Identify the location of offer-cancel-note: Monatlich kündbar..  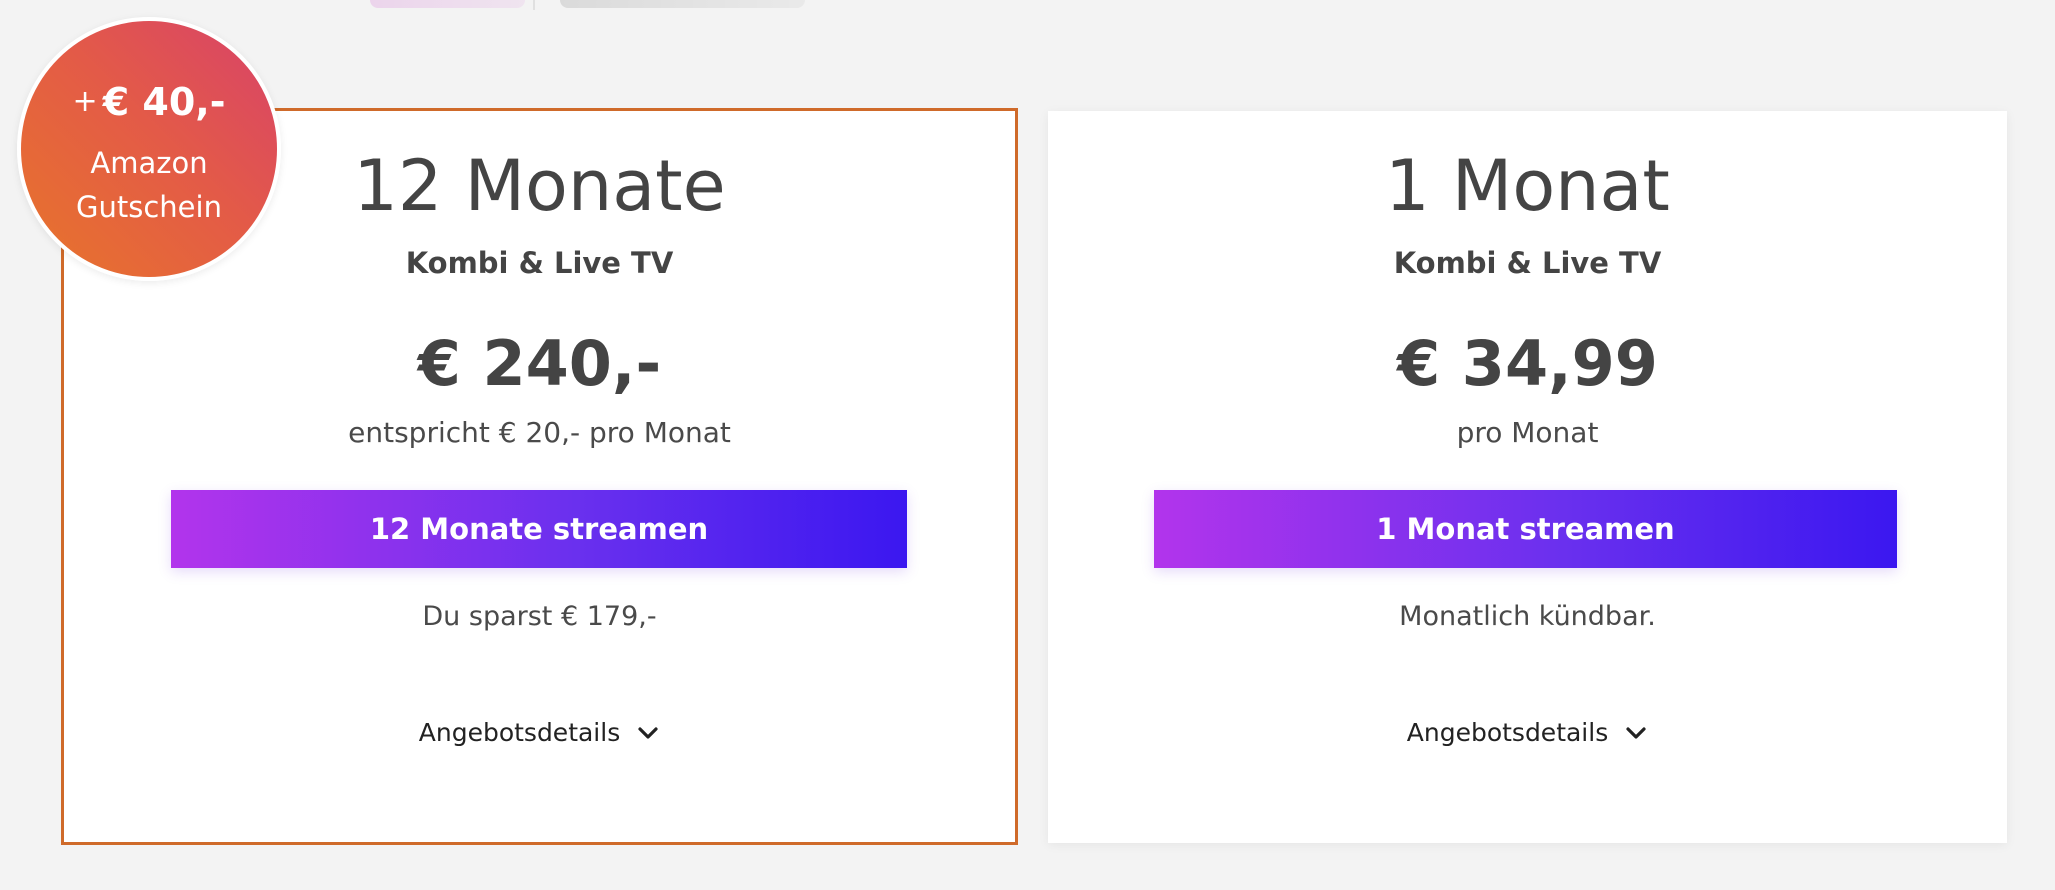
(1527, 616).